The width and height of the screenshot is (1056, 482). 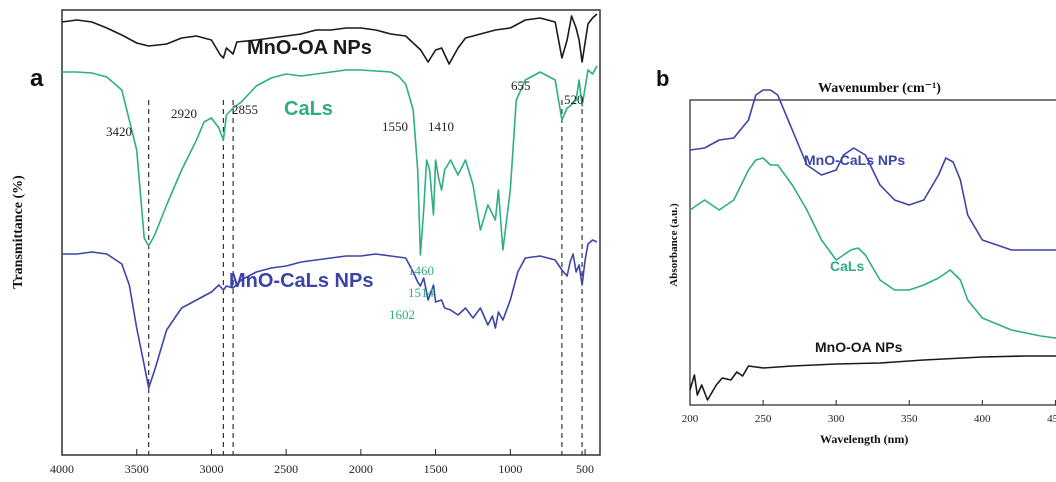 I want to click on panel-b-letter: b, so click(x=662, y=78).